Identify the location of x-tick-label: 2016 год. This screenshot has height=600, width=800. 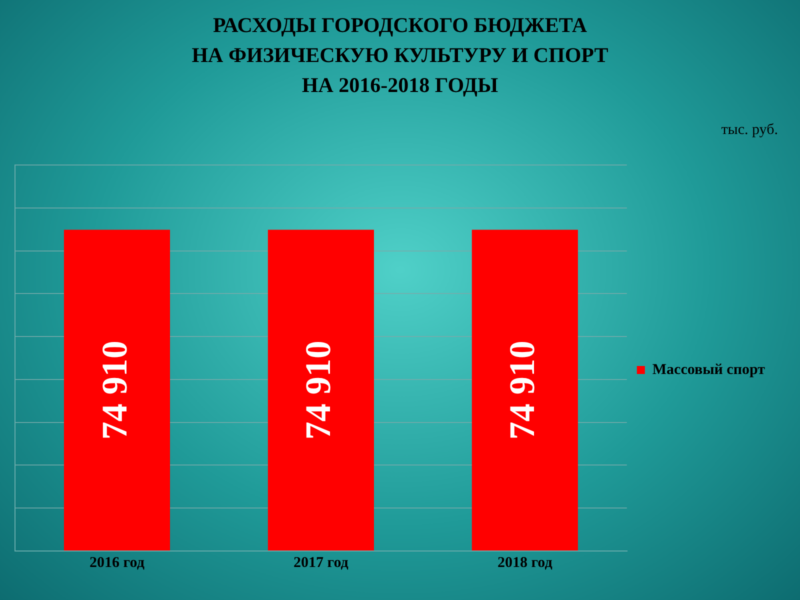
(117, 562).